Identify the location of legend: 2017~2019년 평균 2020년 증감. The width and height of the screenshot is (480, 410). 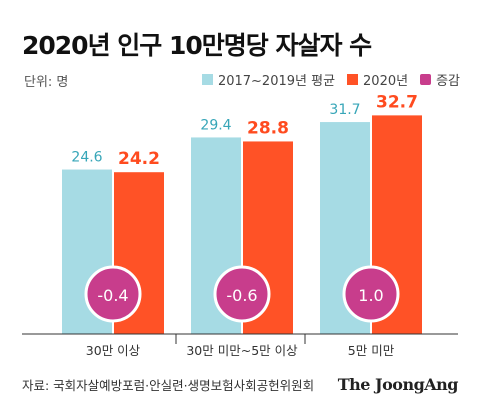
(330, 79).